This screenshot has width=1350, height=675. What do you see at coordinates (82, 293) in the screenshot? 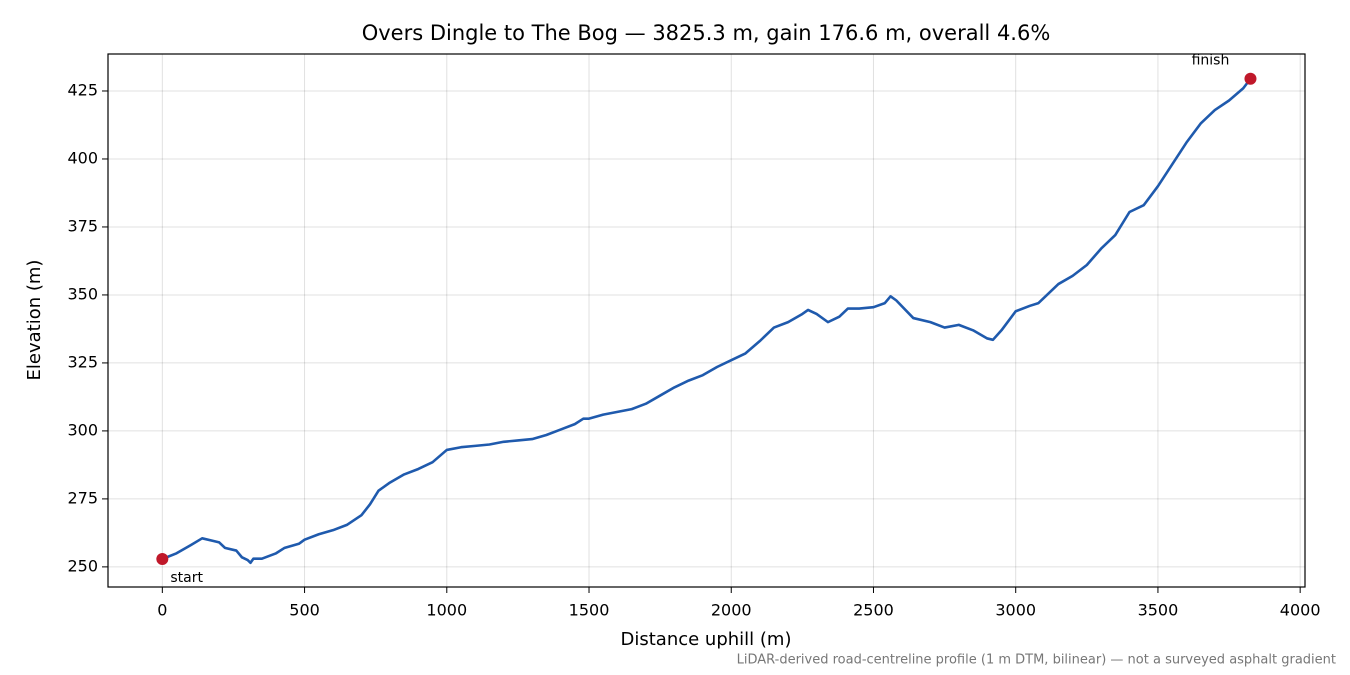
I see `y-tick-label: 350` at bounding box center [82, 293].